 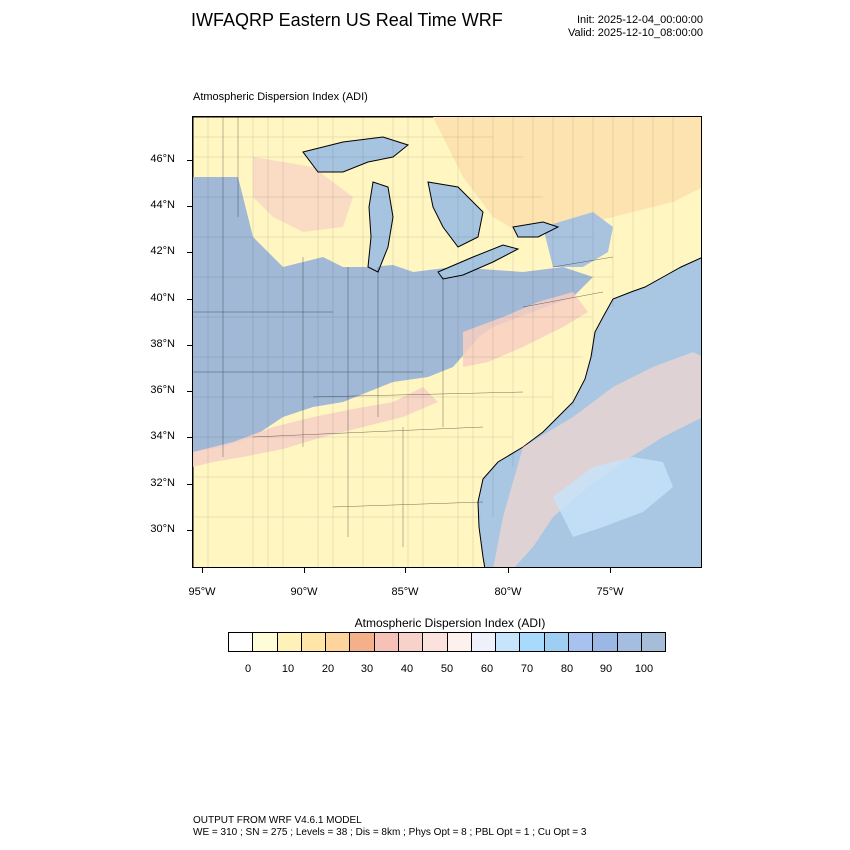 I want to click on colorbar, so click(x=447, y=642).